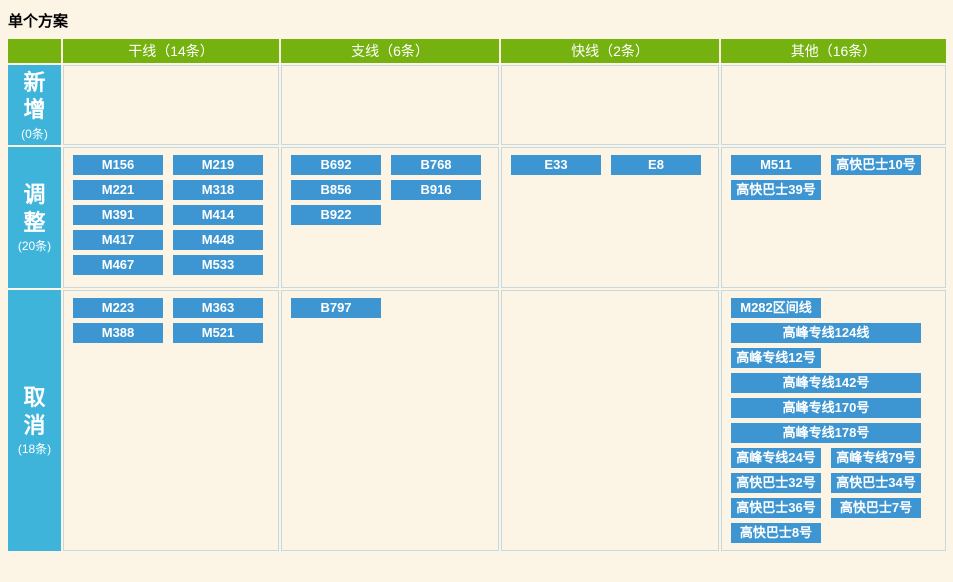  Describe the element at coordinates (776, 533) in the screenshot. I see `line-button: 高快巴士8号` at that location.